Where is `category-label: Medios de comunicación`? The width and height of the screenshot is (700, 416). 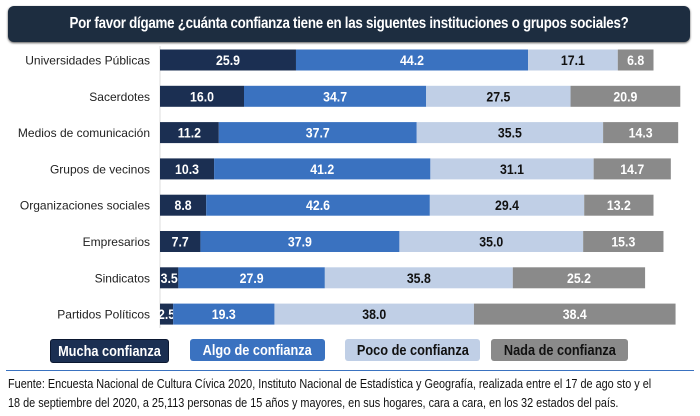 category-label: Medios de comunicación is located at coordinates (84, 133).